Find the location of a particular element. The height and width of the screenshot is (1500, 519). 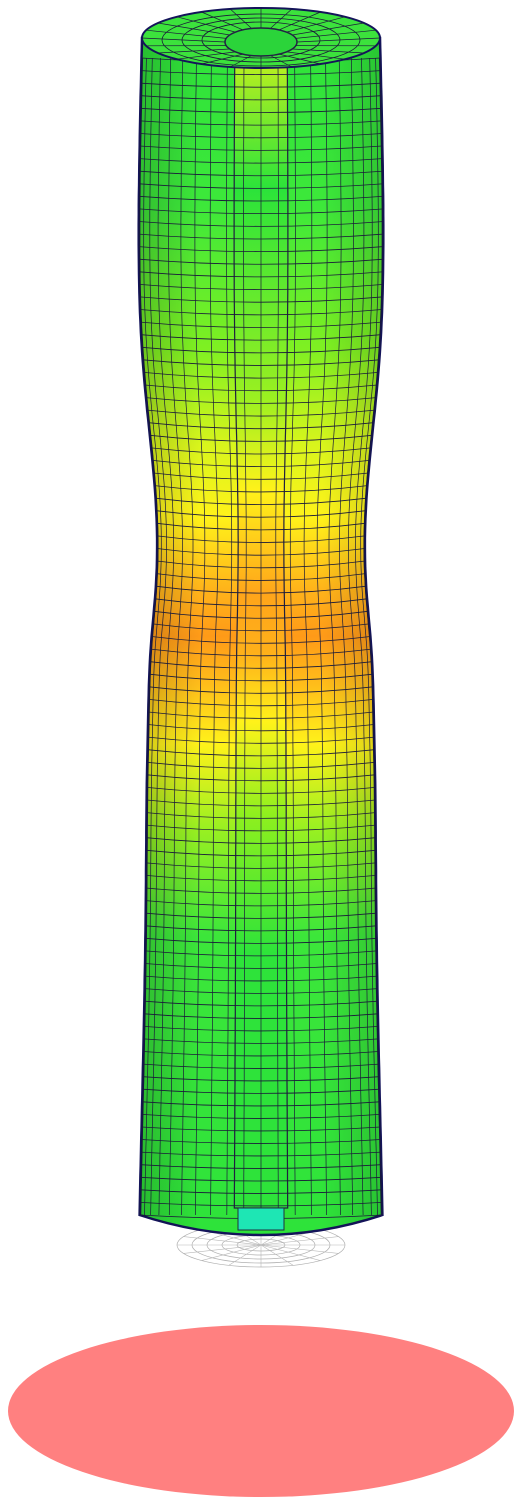

top-face is located at coordinates (261, 38).